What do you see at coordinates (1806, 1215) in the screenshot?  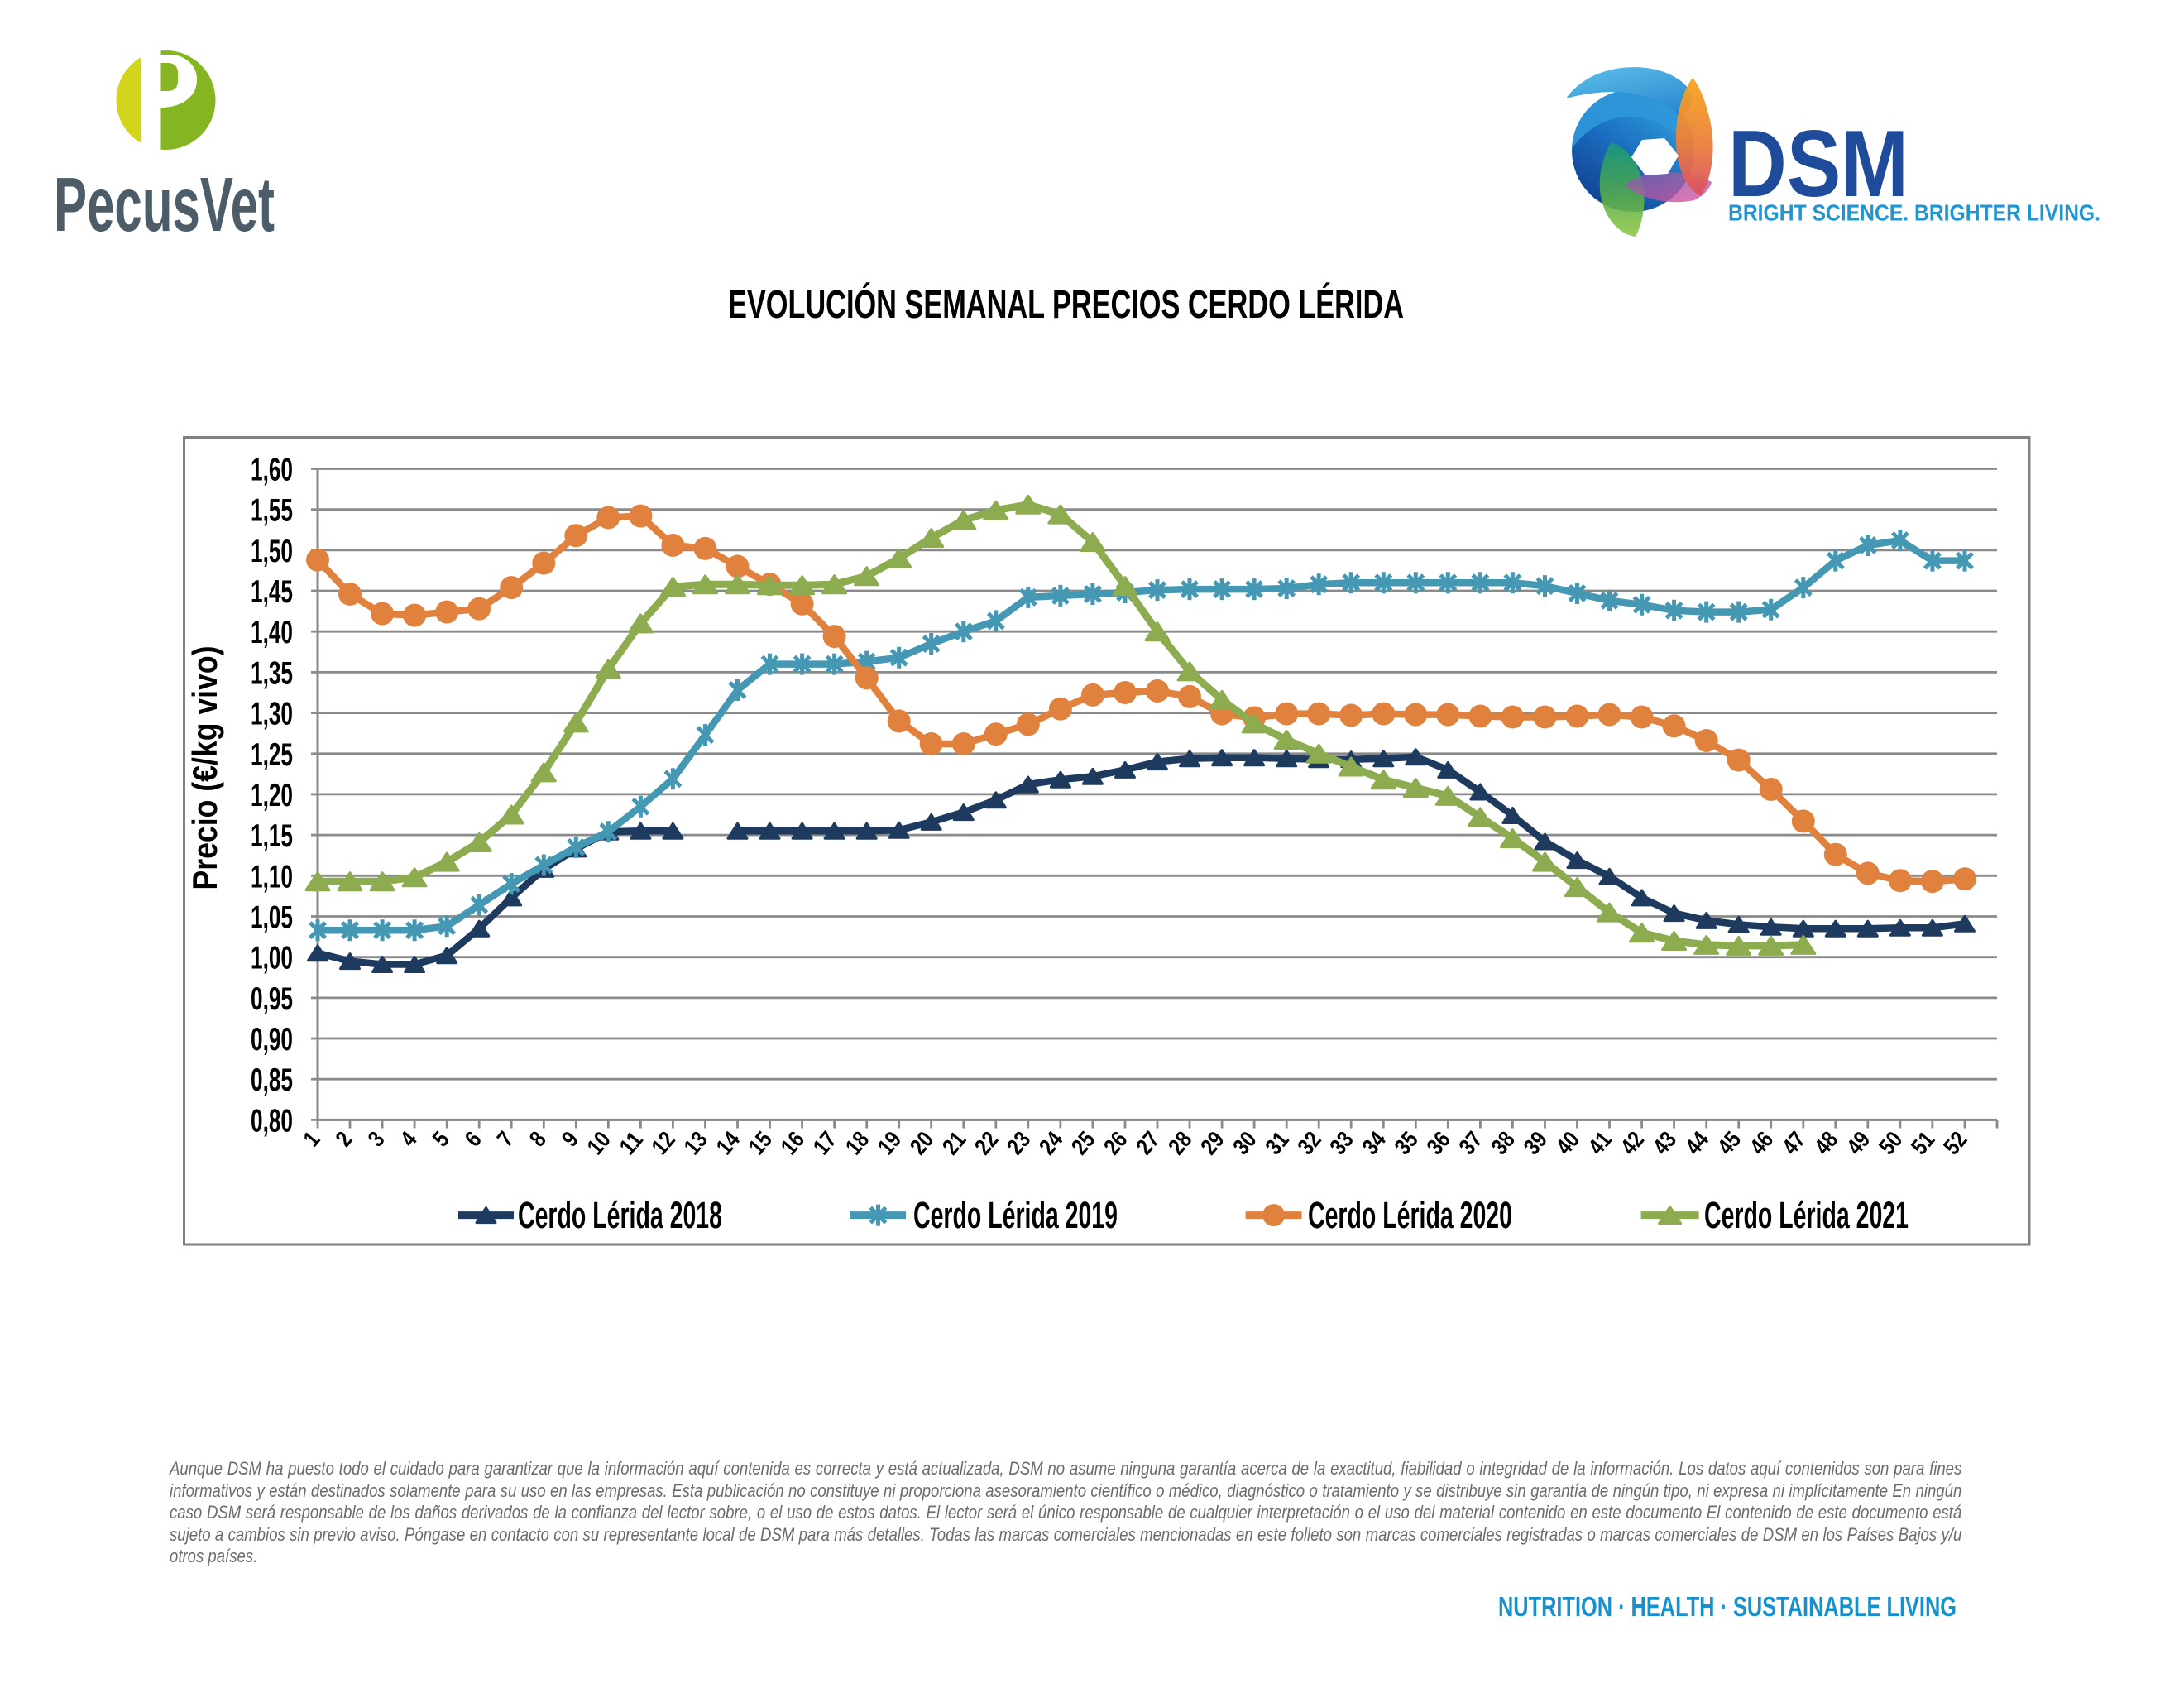 I see `svg-text: Cerdo Lérida 2021` at bounding box center [1806, 1215].